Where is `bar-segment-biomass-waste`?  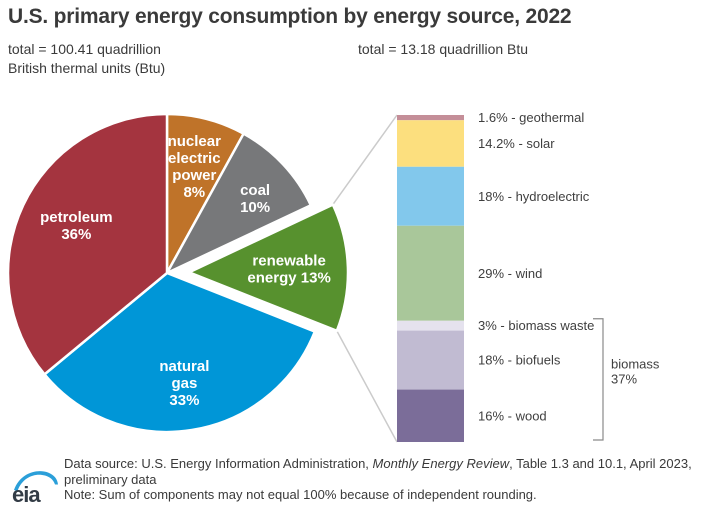 bar-segment-biomass-waste is located at coordinates (430, 325).